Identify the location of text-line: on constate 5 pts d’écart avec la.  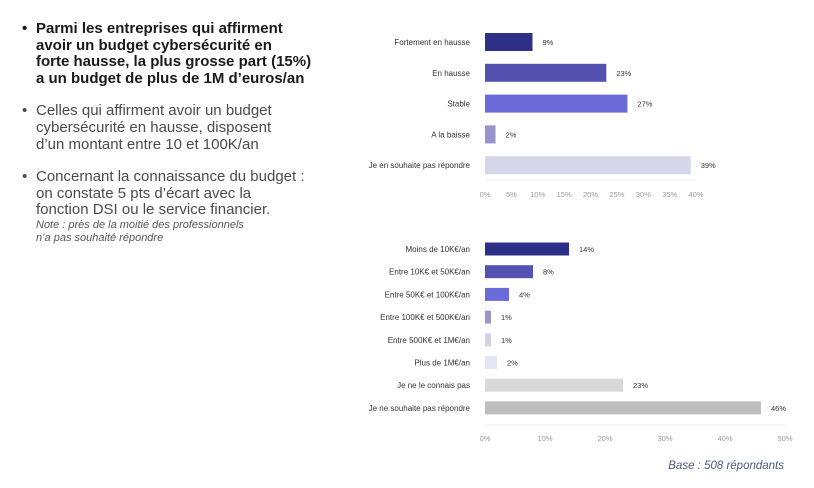
(144, 193).